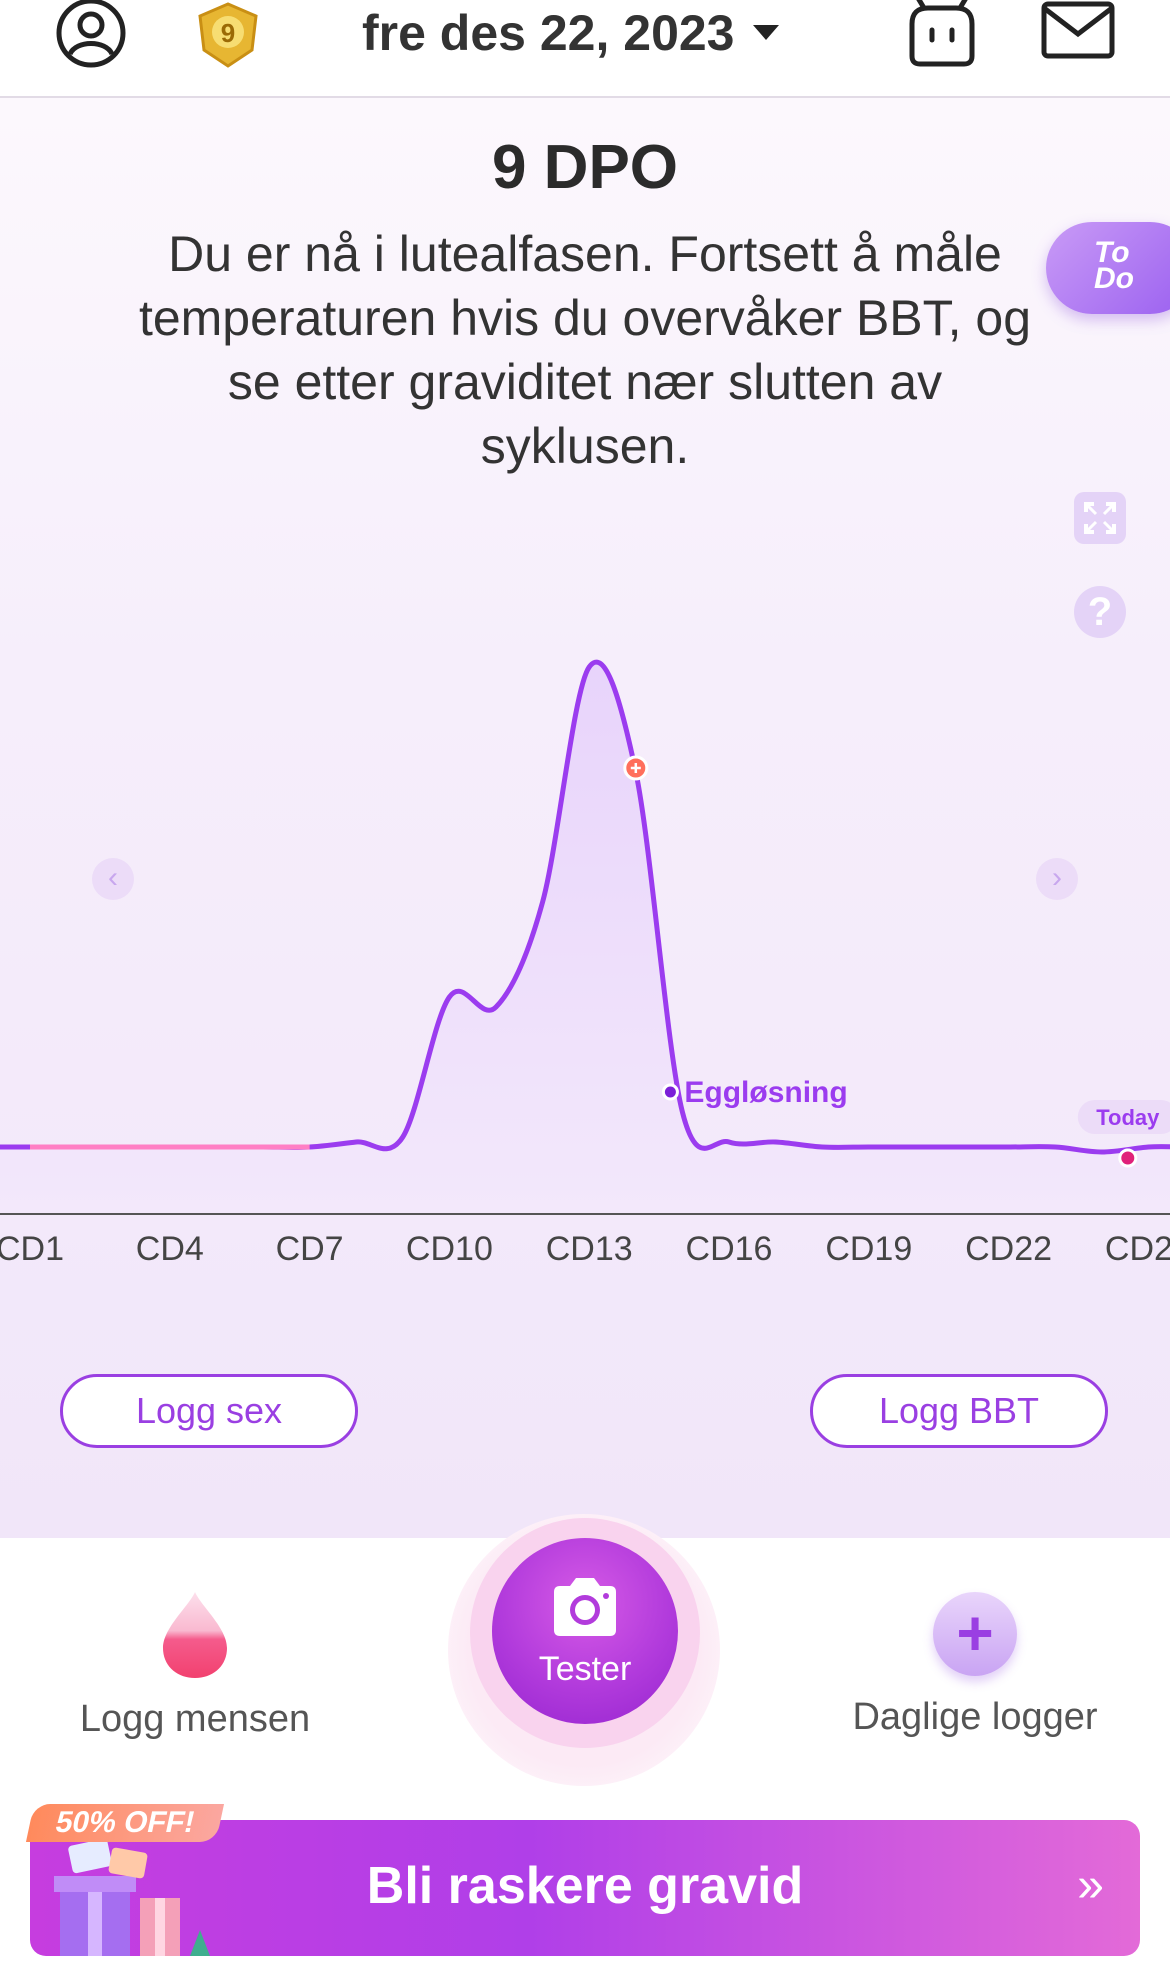  I want to click on top-bar: 9 fre des 22, 2023, so click(585, 49).